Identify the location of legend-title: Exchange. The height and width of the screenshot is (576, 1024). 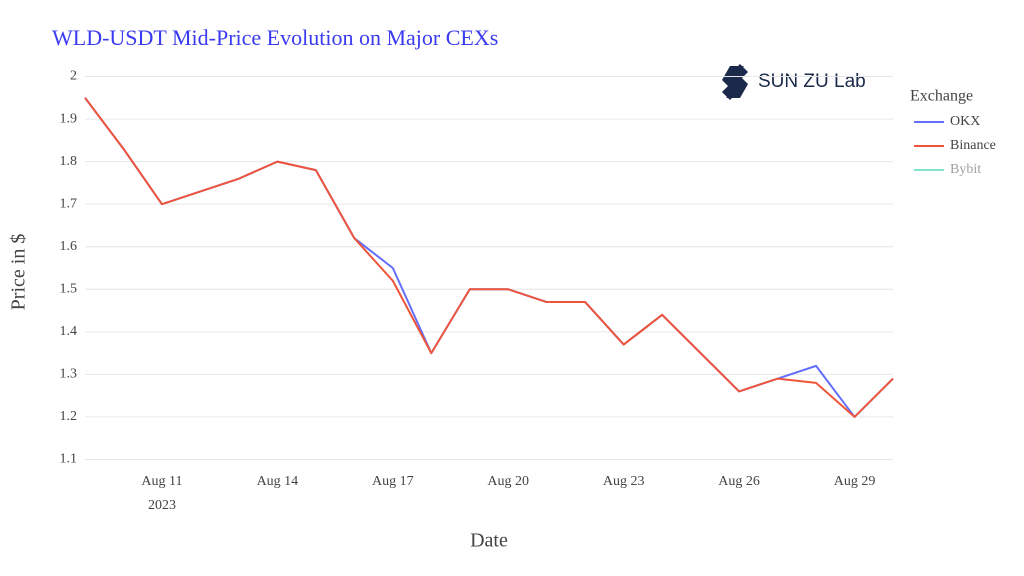
(941, 96).